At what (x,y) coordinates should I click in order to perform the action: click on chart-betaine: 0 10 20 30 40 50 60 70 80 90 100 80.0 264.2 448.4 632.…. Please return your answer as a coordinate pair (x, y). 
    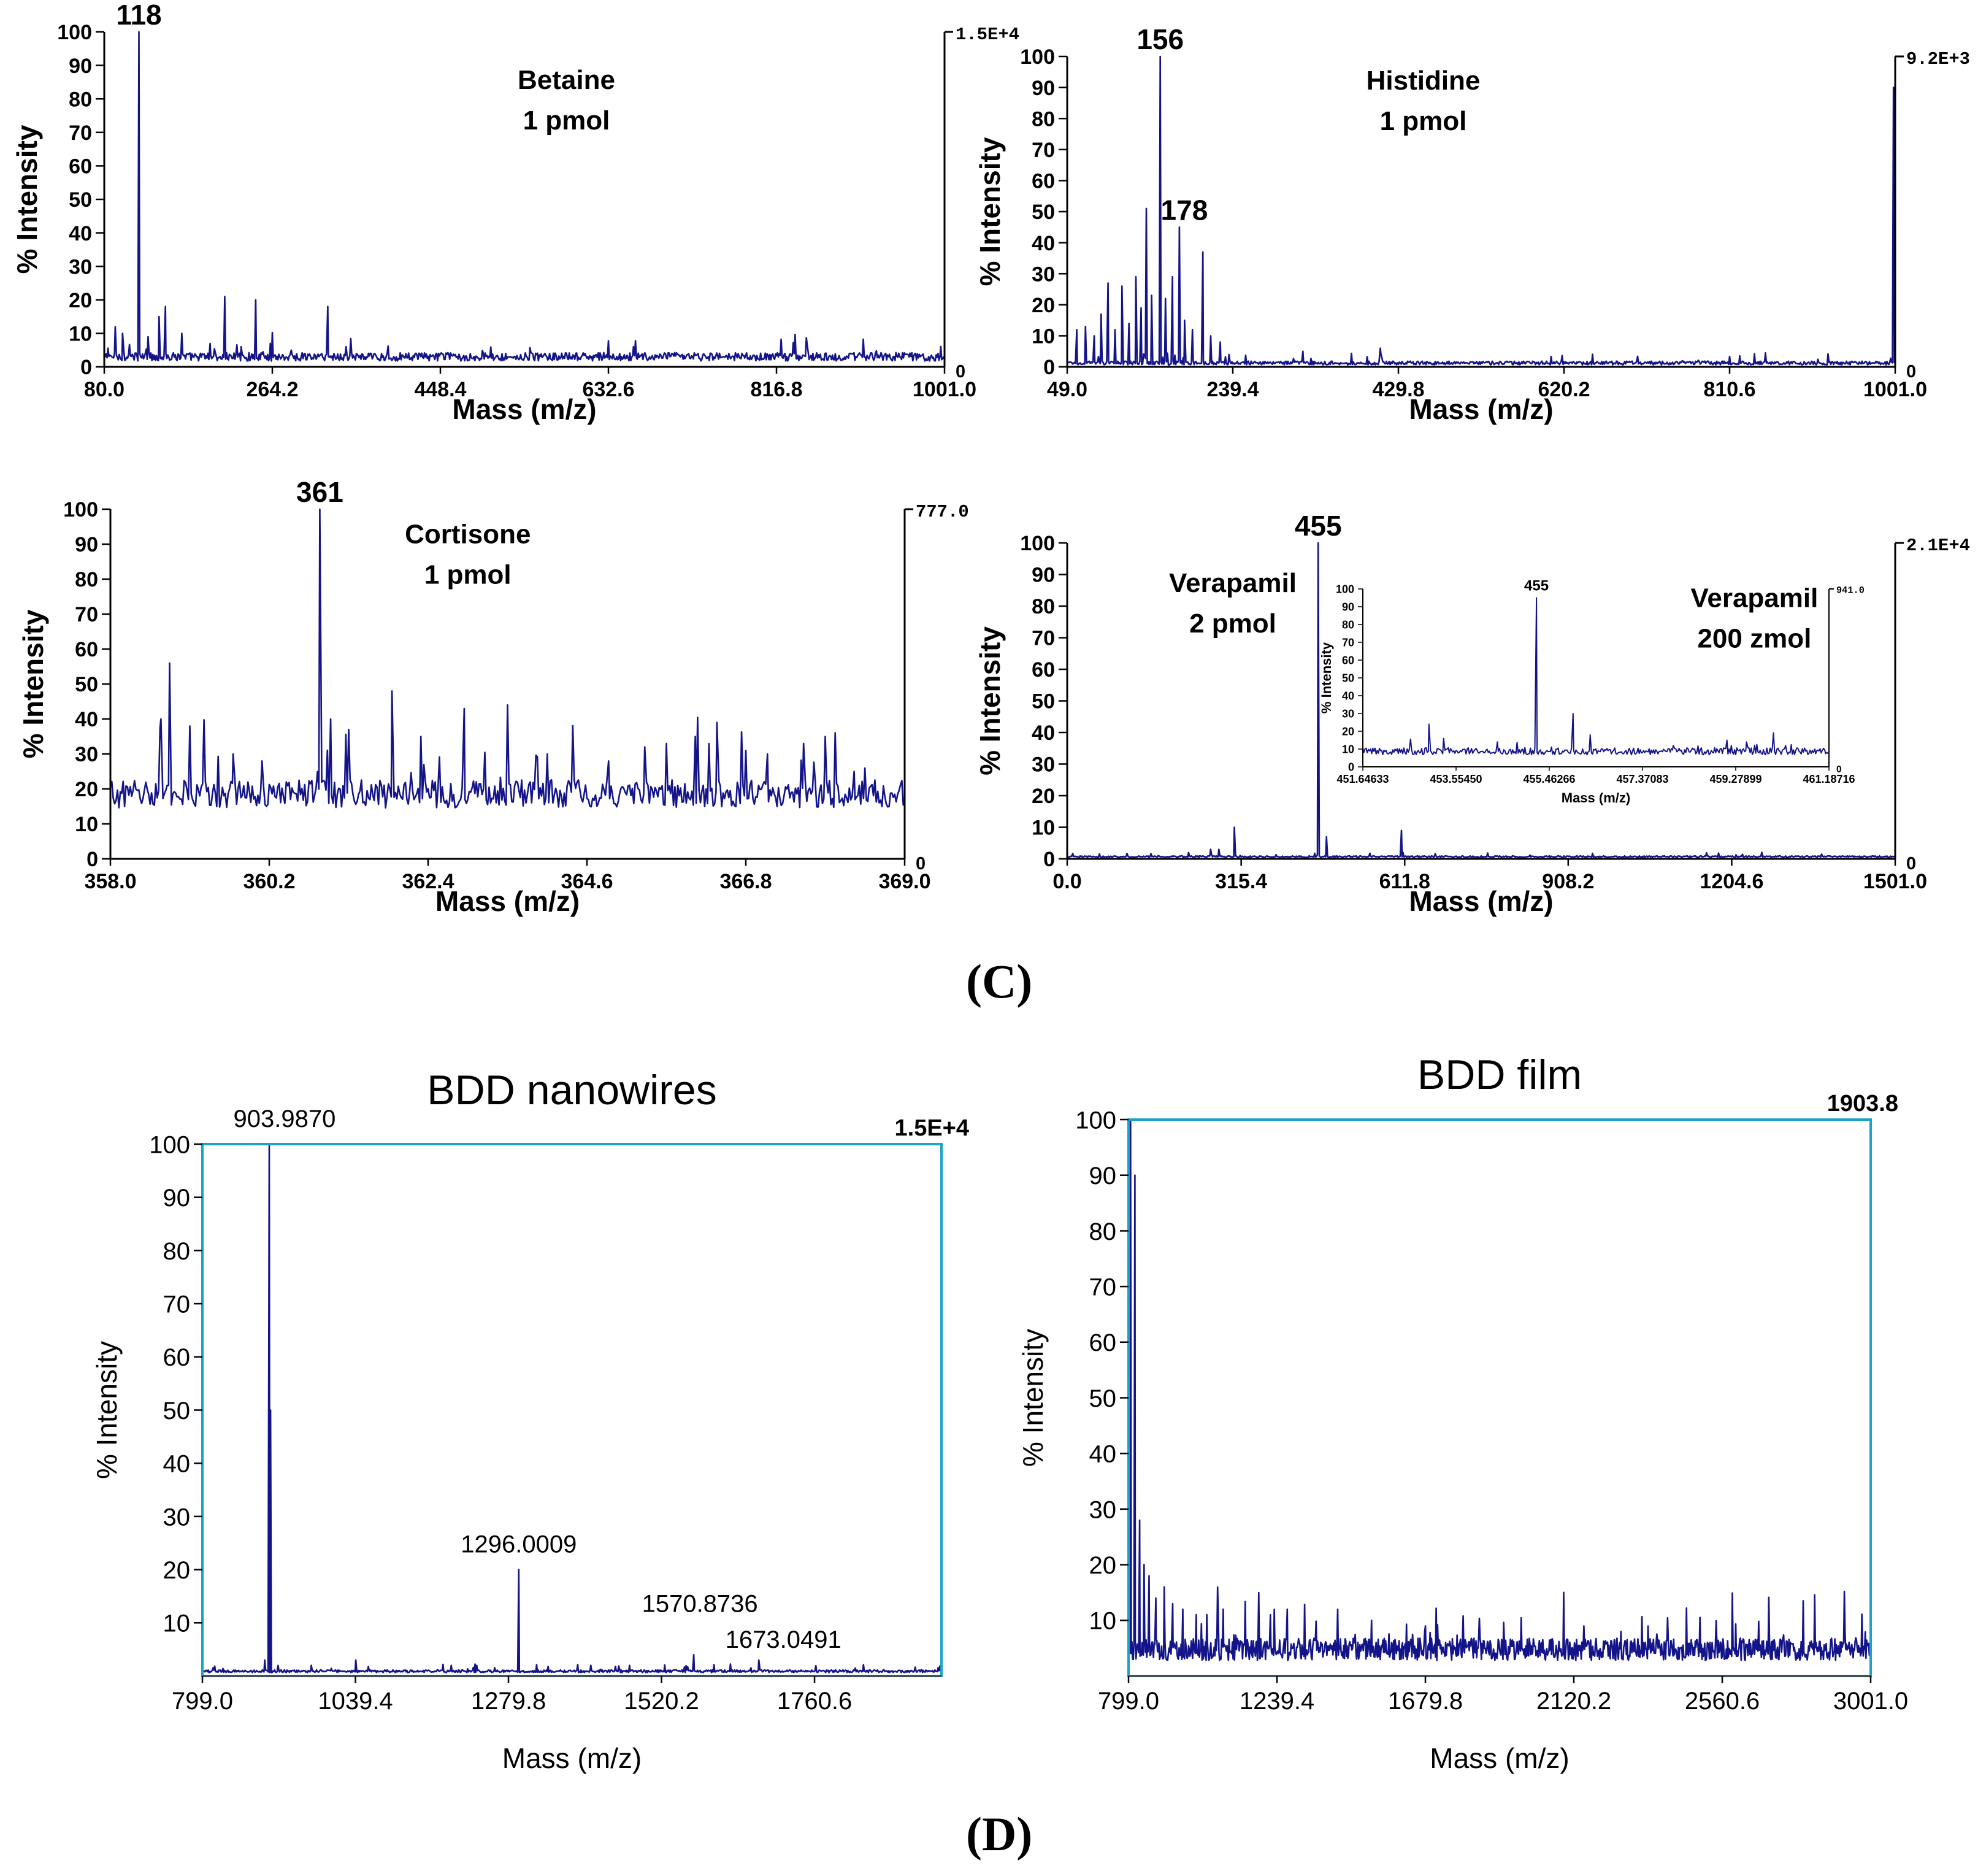
    Looking at the image, I should click on (515, 213).